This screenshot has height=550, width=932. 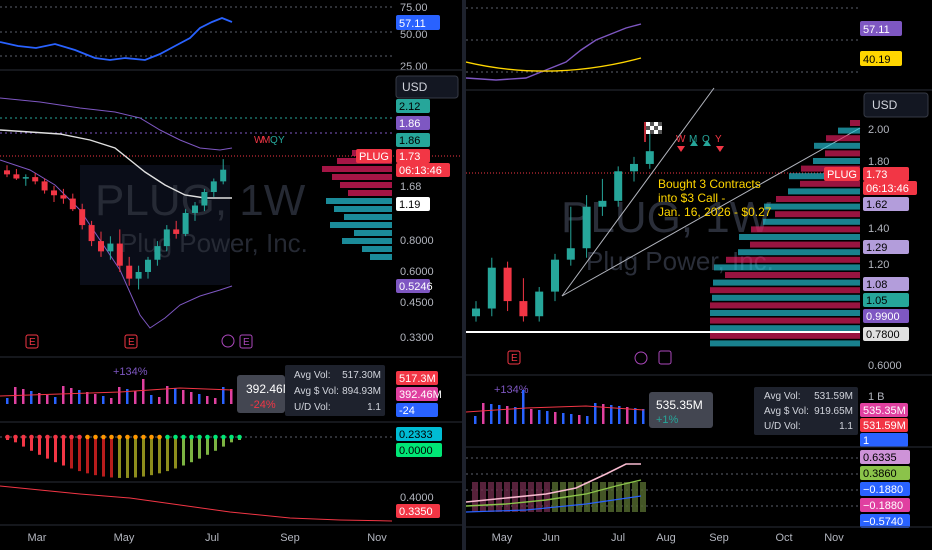 I want to click on trend-line-lower, so click(x=711, y=212).